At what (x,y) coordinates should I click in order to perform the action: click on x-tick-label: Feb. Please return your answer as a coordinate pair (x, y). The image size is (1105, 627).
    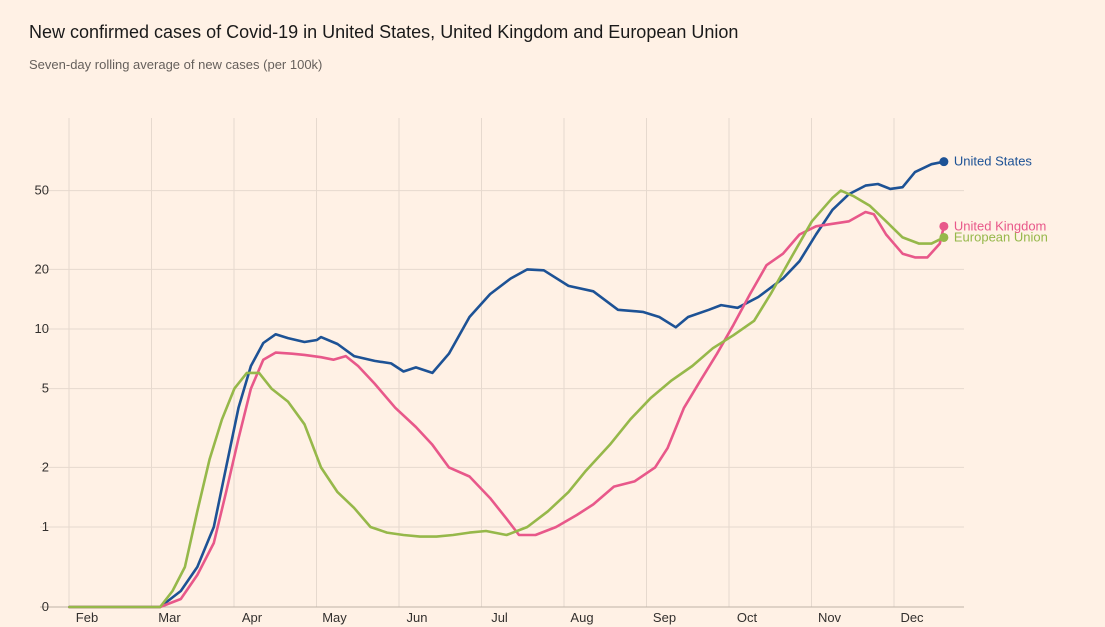
    Looking at the image, I should click on (87, 617).